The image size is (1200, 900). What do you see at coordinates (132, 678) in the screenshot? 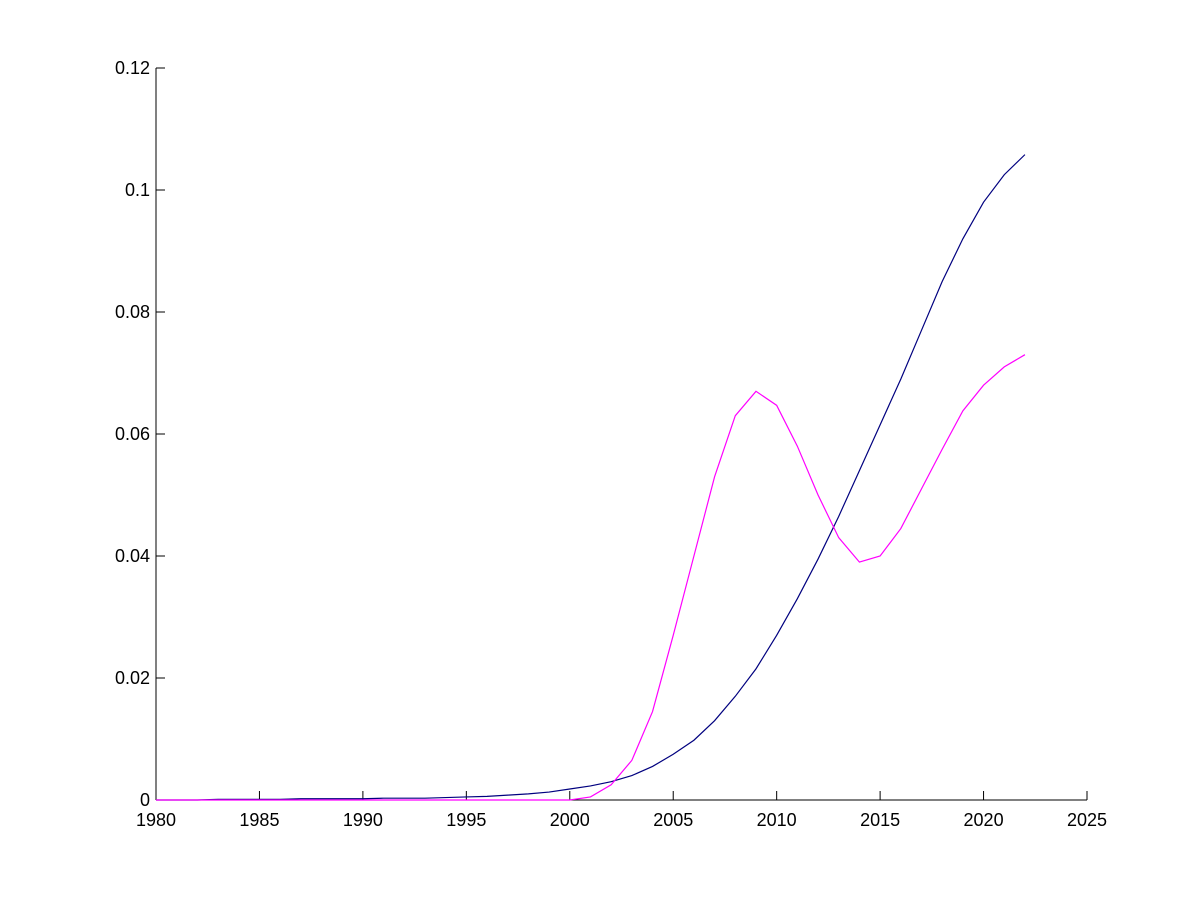
I see `y-tick-label: 0.02` at bounding box center [132, 678].